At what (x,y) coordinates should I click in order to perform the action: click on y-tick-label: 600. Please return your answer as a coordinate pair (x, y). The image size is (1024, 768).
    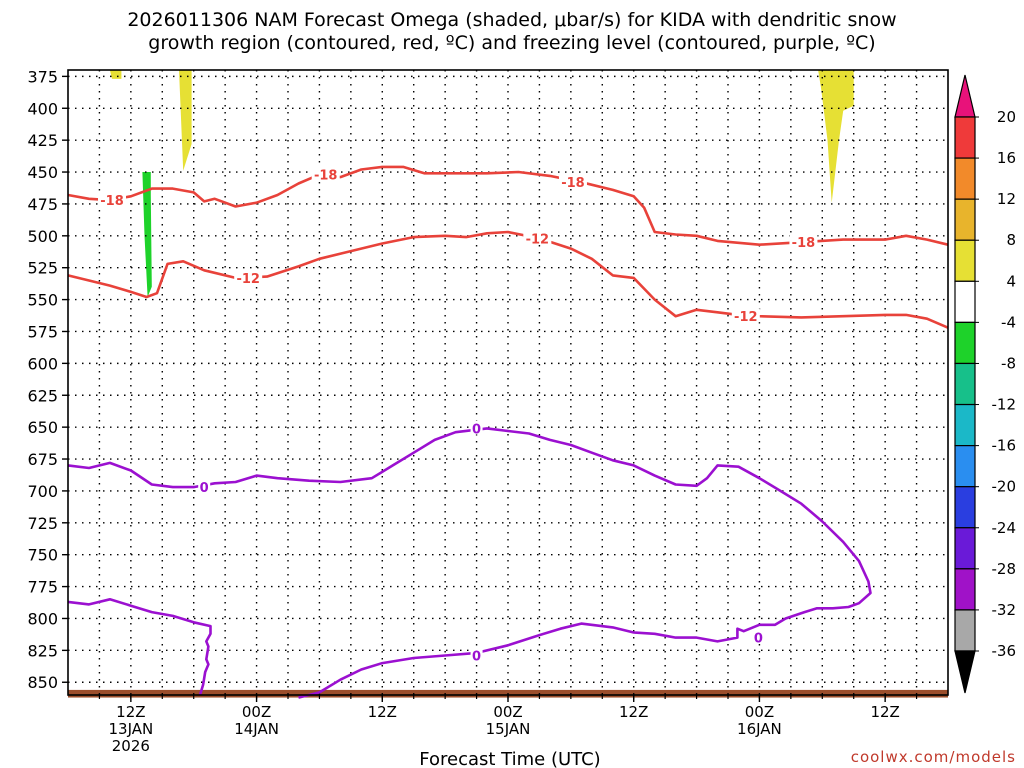
    Looking at the image, I should click on (42, 363).